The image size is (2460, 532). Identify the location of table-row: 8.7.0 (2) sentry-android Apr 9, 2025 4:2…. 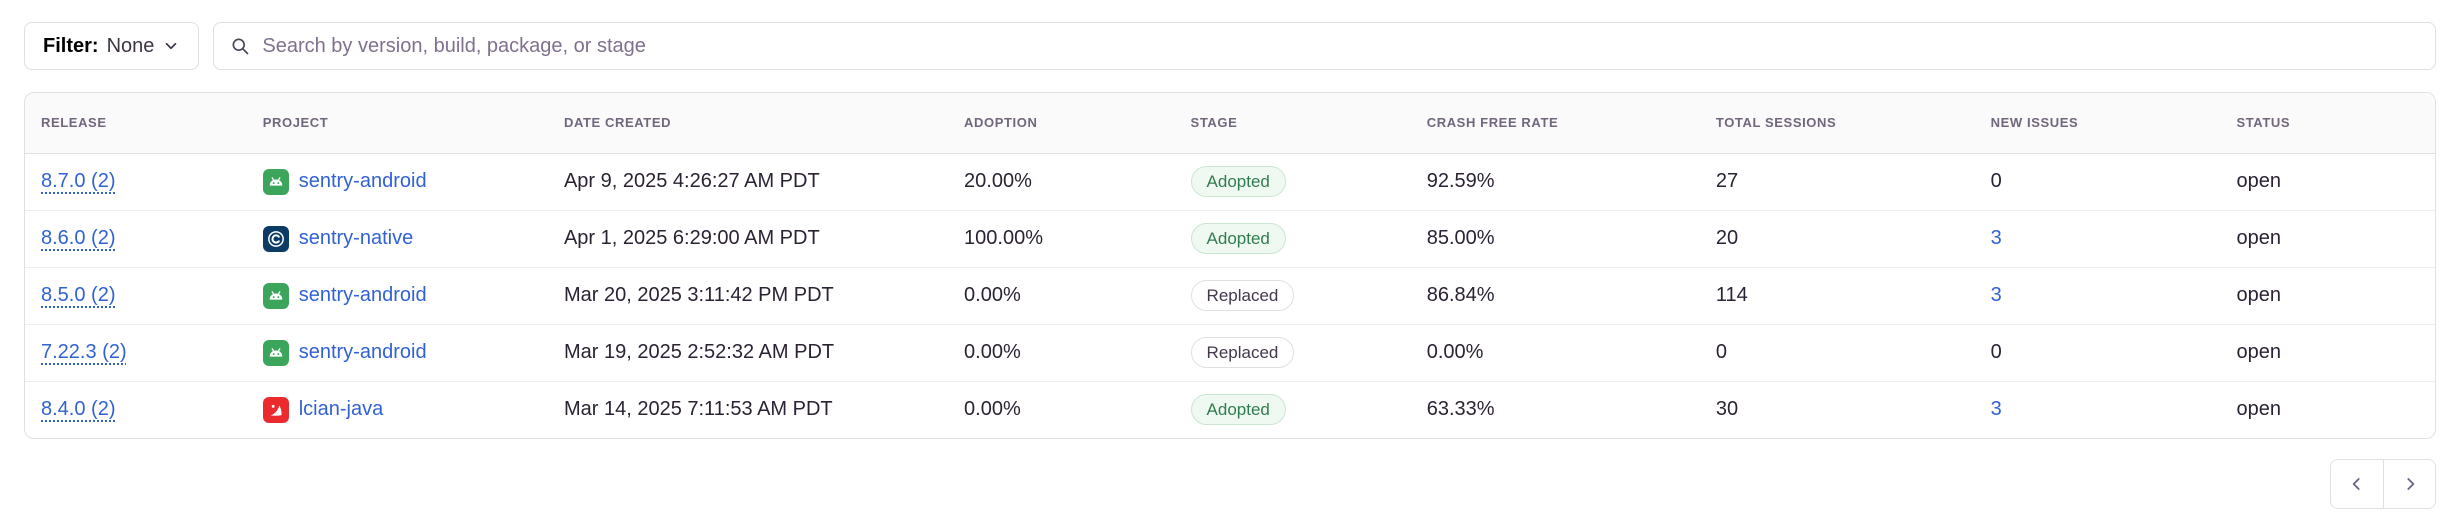
(1230, 181).